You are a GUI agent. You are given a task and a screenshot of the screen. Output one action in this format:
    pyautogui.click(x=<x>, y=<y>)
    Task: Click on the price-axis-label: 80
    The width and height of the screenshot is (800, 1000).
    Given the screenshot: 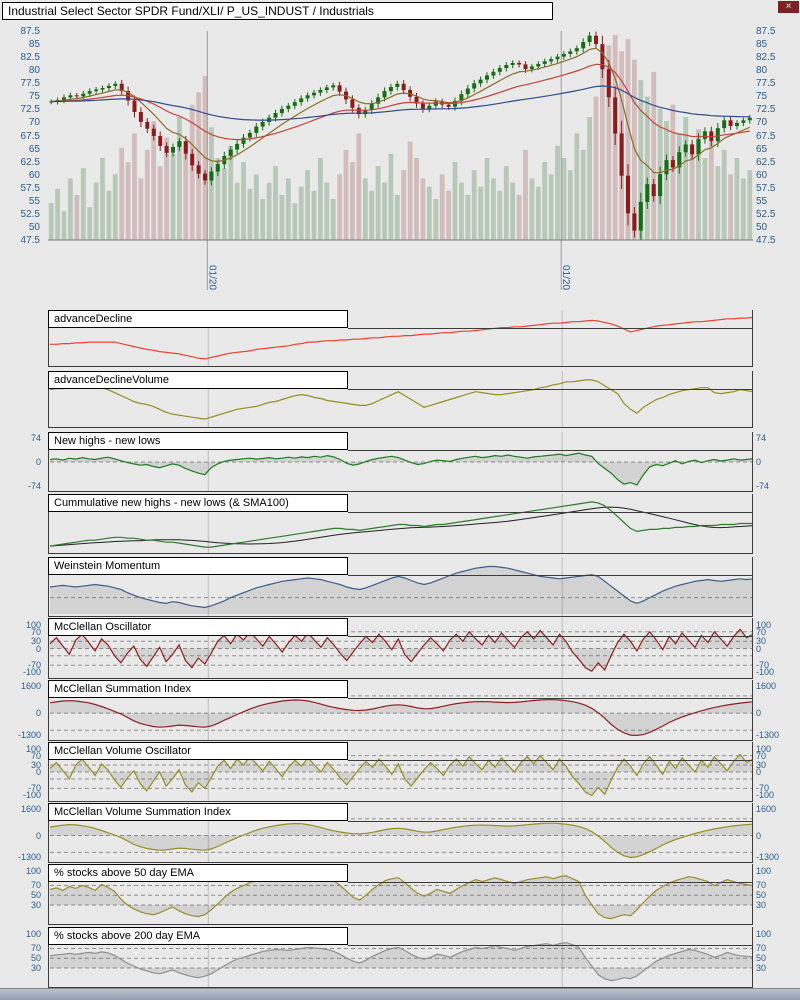 What is the action you would take?
    pyautogui.click(x=762, y=71)
    